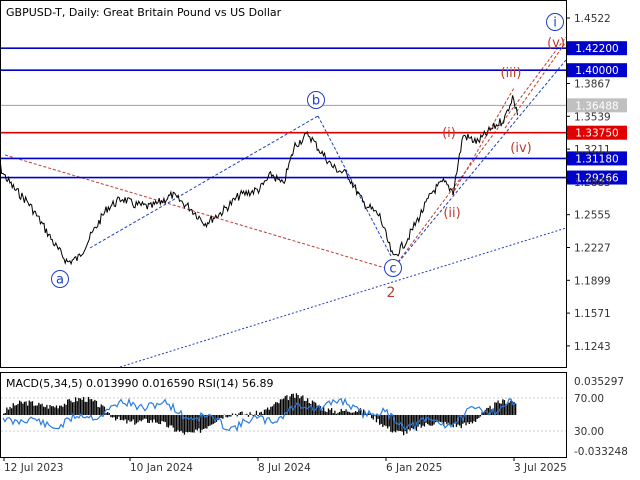 The image size is (640, 480). Describe the element at coordinates (414, 468) in the screenshot. I see `time-tick-3: 6 Jan 2025` at that location.